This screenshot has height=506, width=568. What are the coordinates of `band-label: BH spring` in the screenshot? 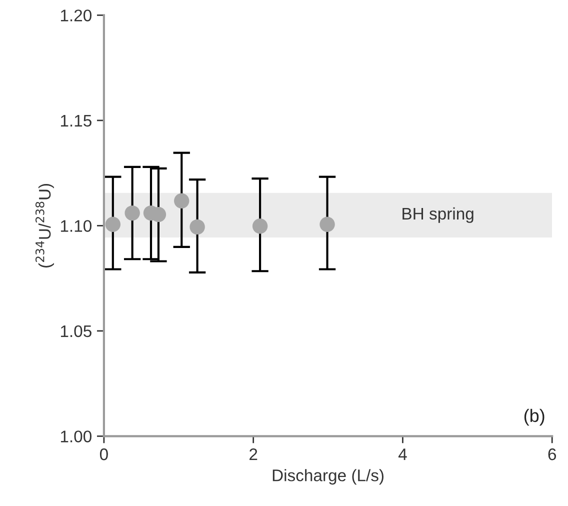 It's located at (438, 215).